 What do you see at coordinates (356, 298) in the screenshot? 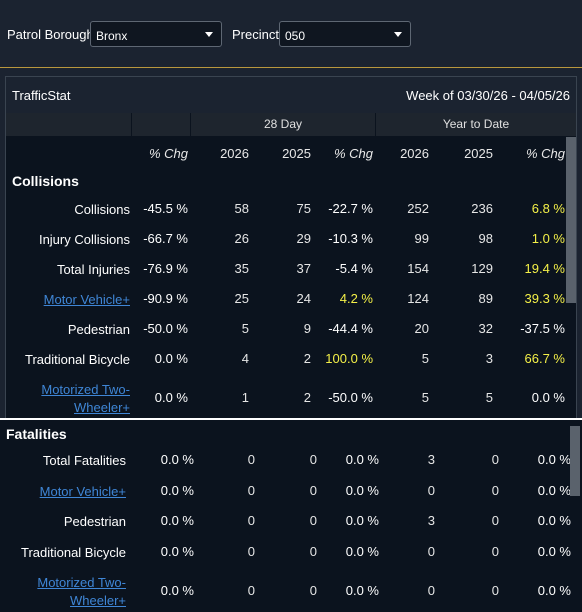
I see `cell-dchg: 4.2 %` at bounding box center [356, 298].